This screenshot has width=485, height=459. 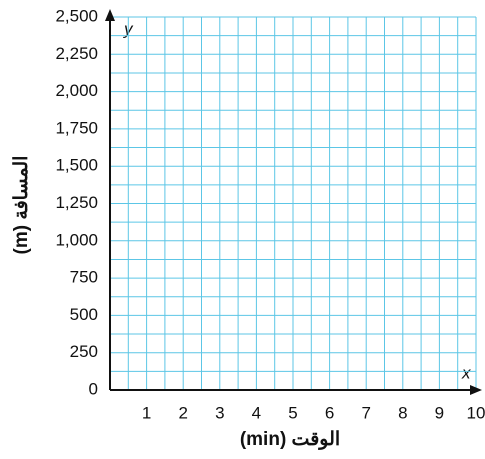 What do you see at coordinates (84, 314) in the screenshot?
I see `y-tick-label: 500` at bounding box center [84, 314].